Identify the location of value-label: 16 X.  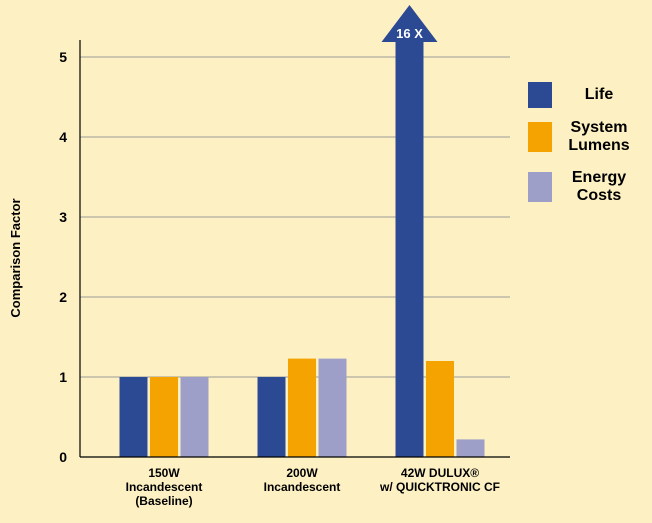
(409, 33).